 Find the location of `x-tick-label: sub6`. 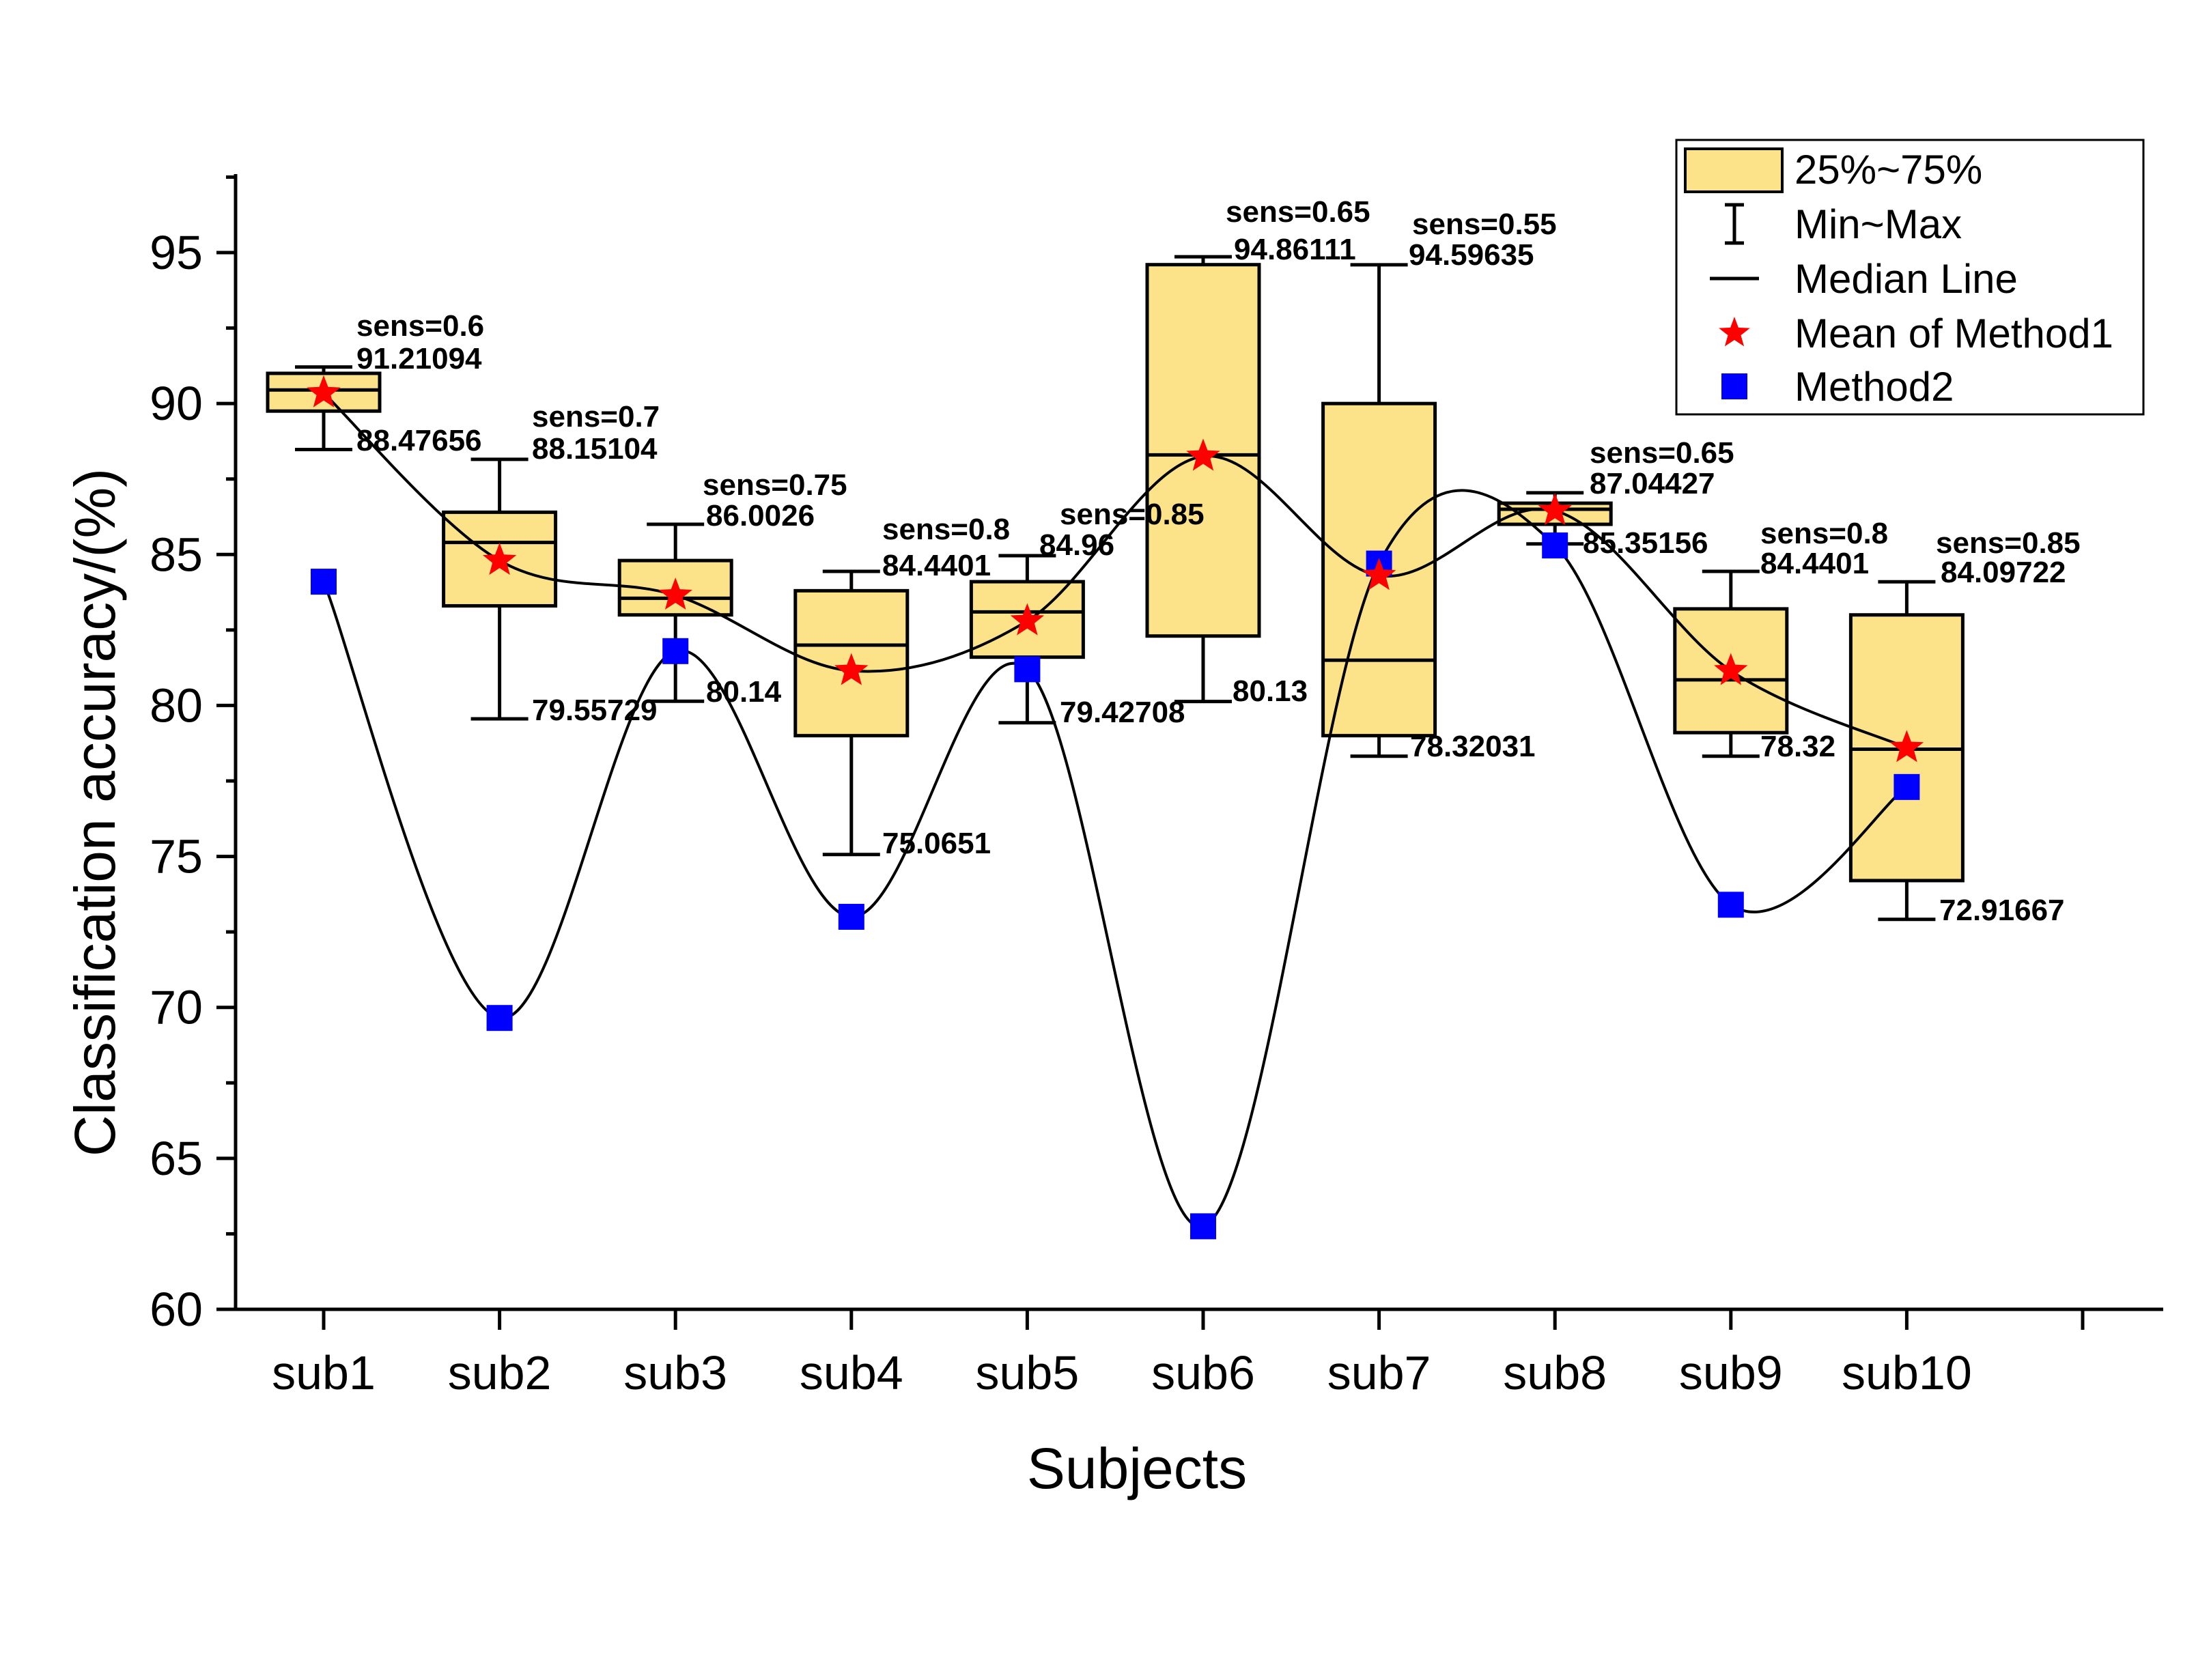

x-tick-label: sub6 is located at coordinates (1203, 1372).